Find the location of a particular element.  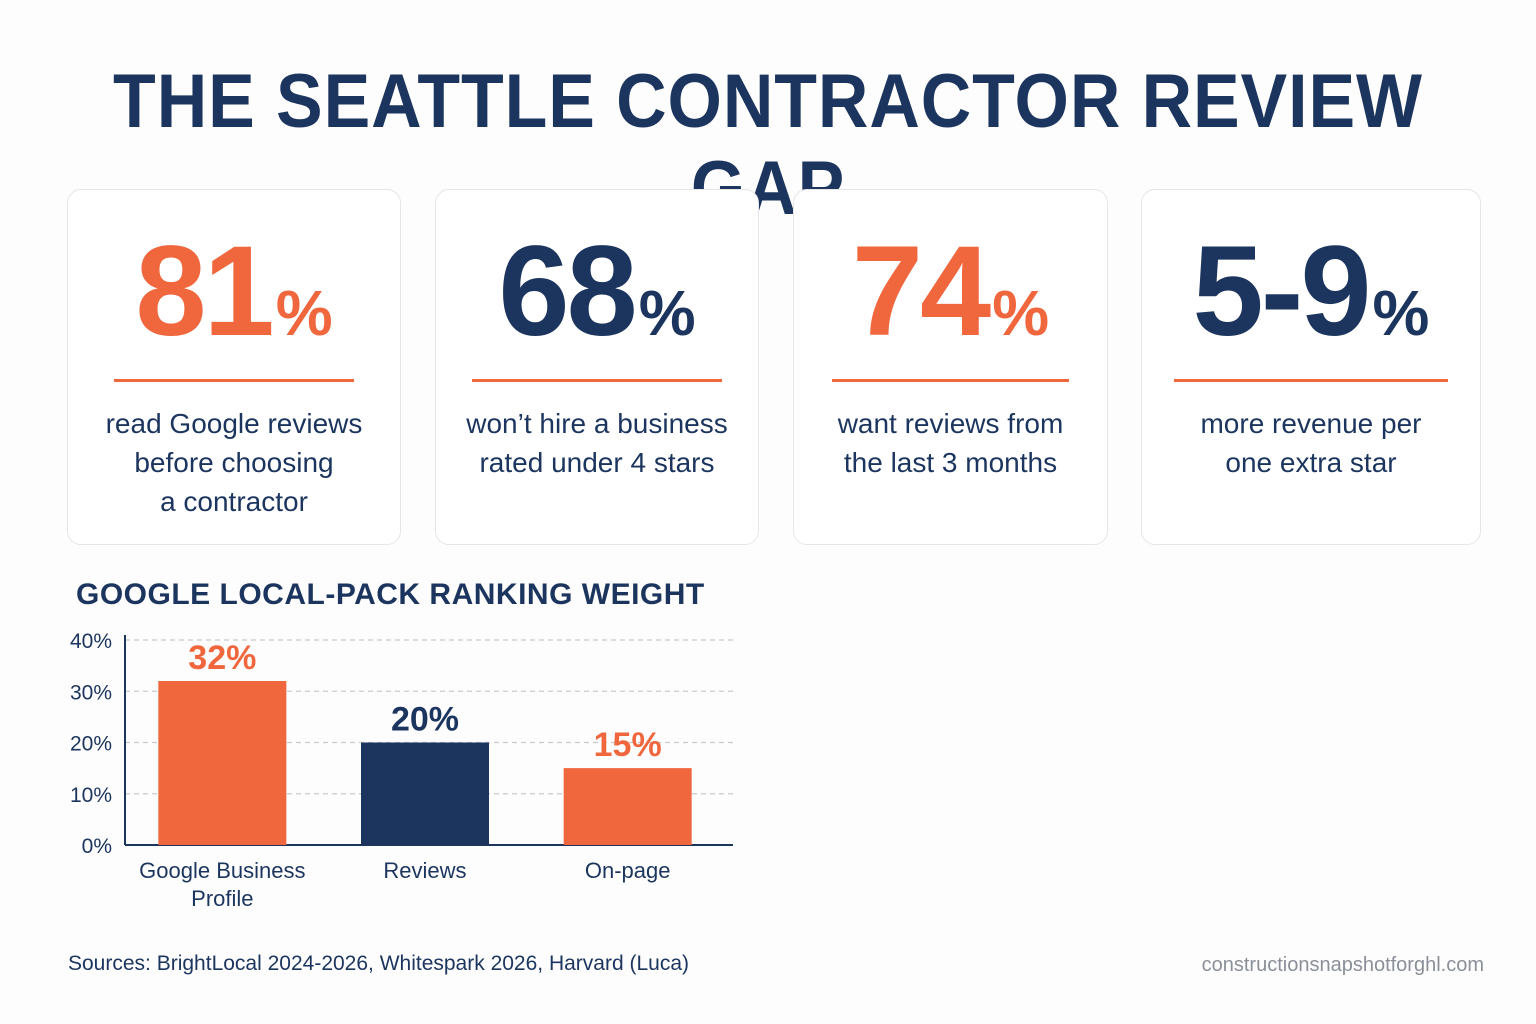

stat-description: more revenue per one extra star is located at coordinates (1311, 443).